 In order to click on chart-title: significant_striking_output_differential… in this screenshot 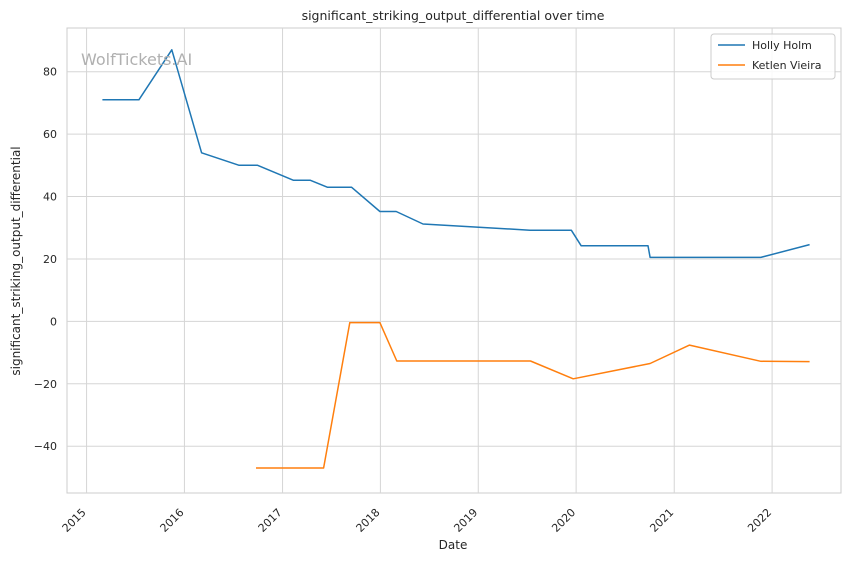, I will do `click(453, 15)`.